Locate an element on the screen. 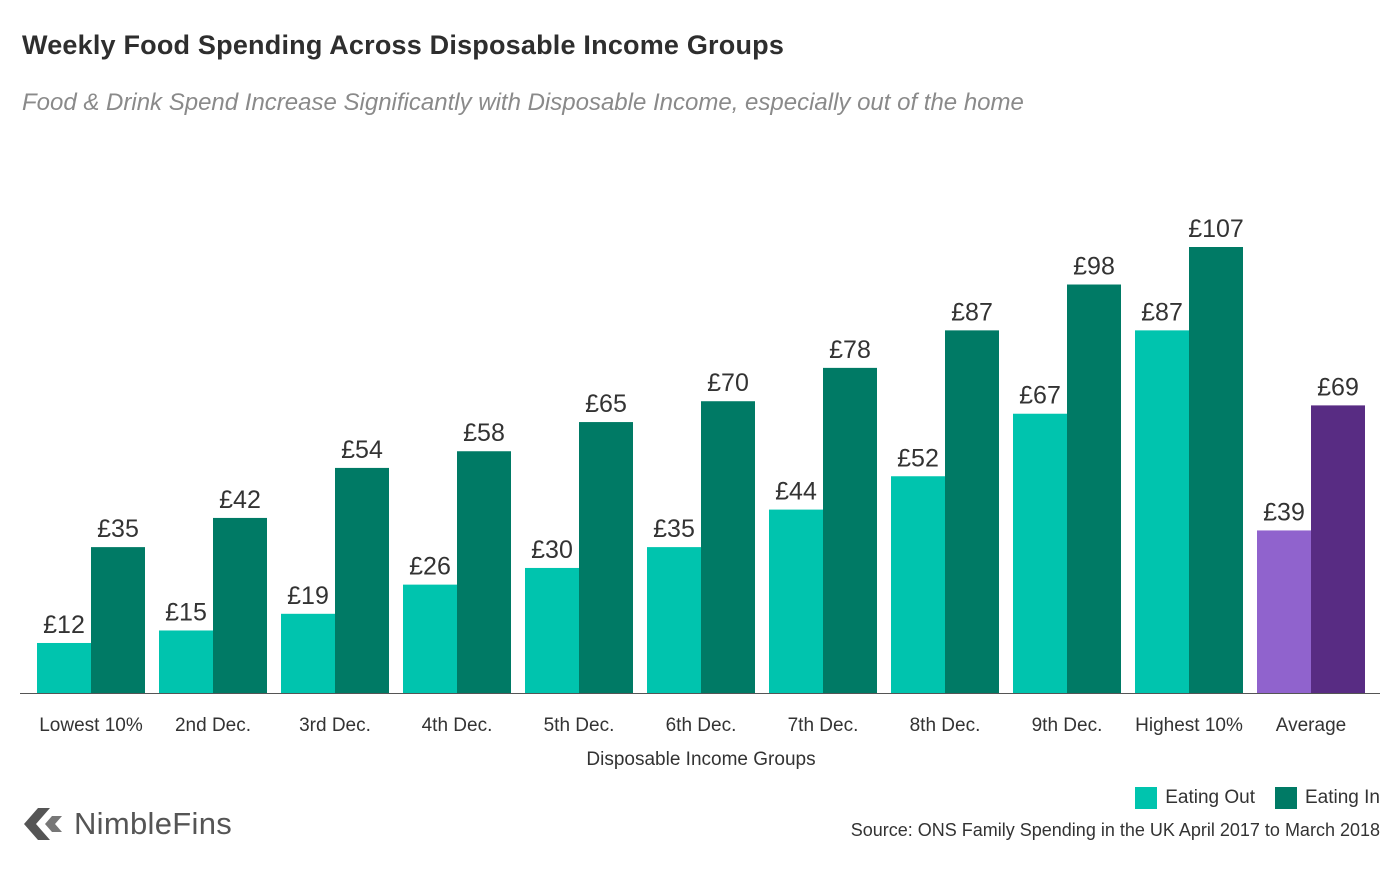 This screenshot has height=872, width=1400. data-label-eating-out-8th-dec: £52 is located at coordinates (918, 458).